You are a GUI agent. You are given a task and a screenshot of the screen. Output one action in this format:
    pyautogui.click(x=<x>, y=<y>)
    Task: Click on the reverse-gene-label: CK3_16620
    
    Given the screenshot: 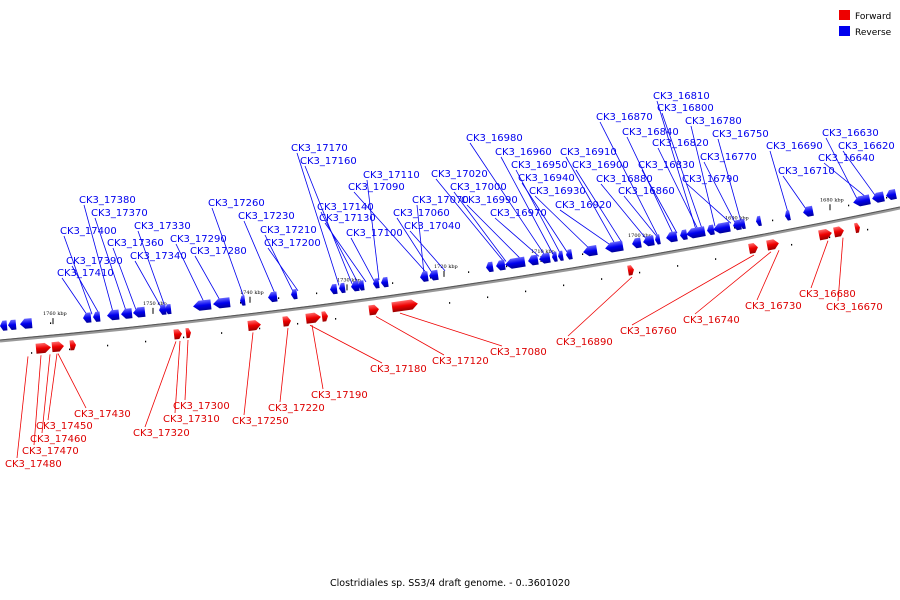 What is the action you would take?
    pyautogui.click(x=866, y=146)
    